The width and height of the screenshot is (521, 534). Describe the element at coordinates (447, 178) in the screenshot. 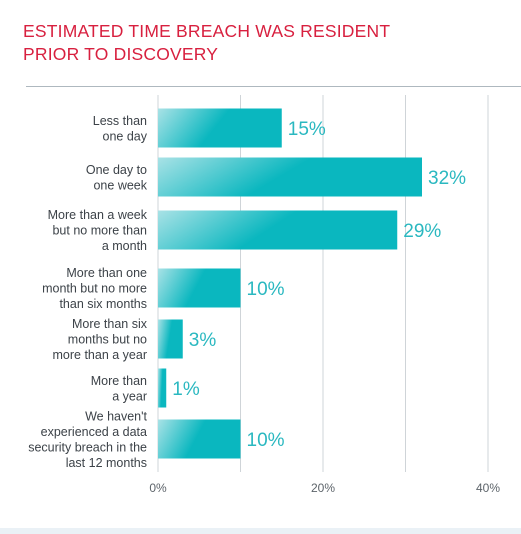

I see `value-label: 32%` at that location.